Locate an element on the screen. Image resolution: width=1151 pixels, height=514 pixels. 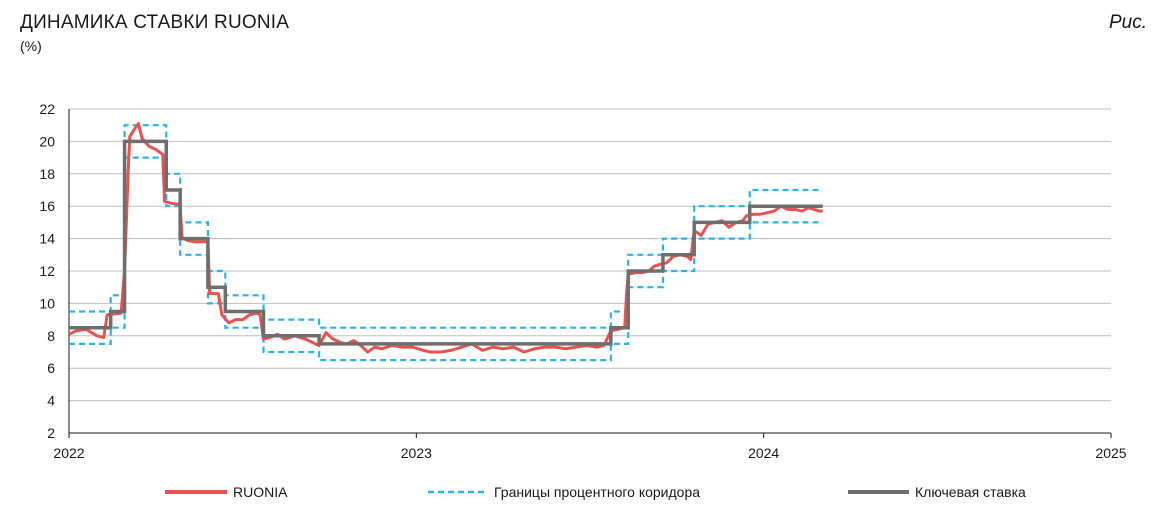
x-tick-label: 2025 is located at coordinates (1110, 453).